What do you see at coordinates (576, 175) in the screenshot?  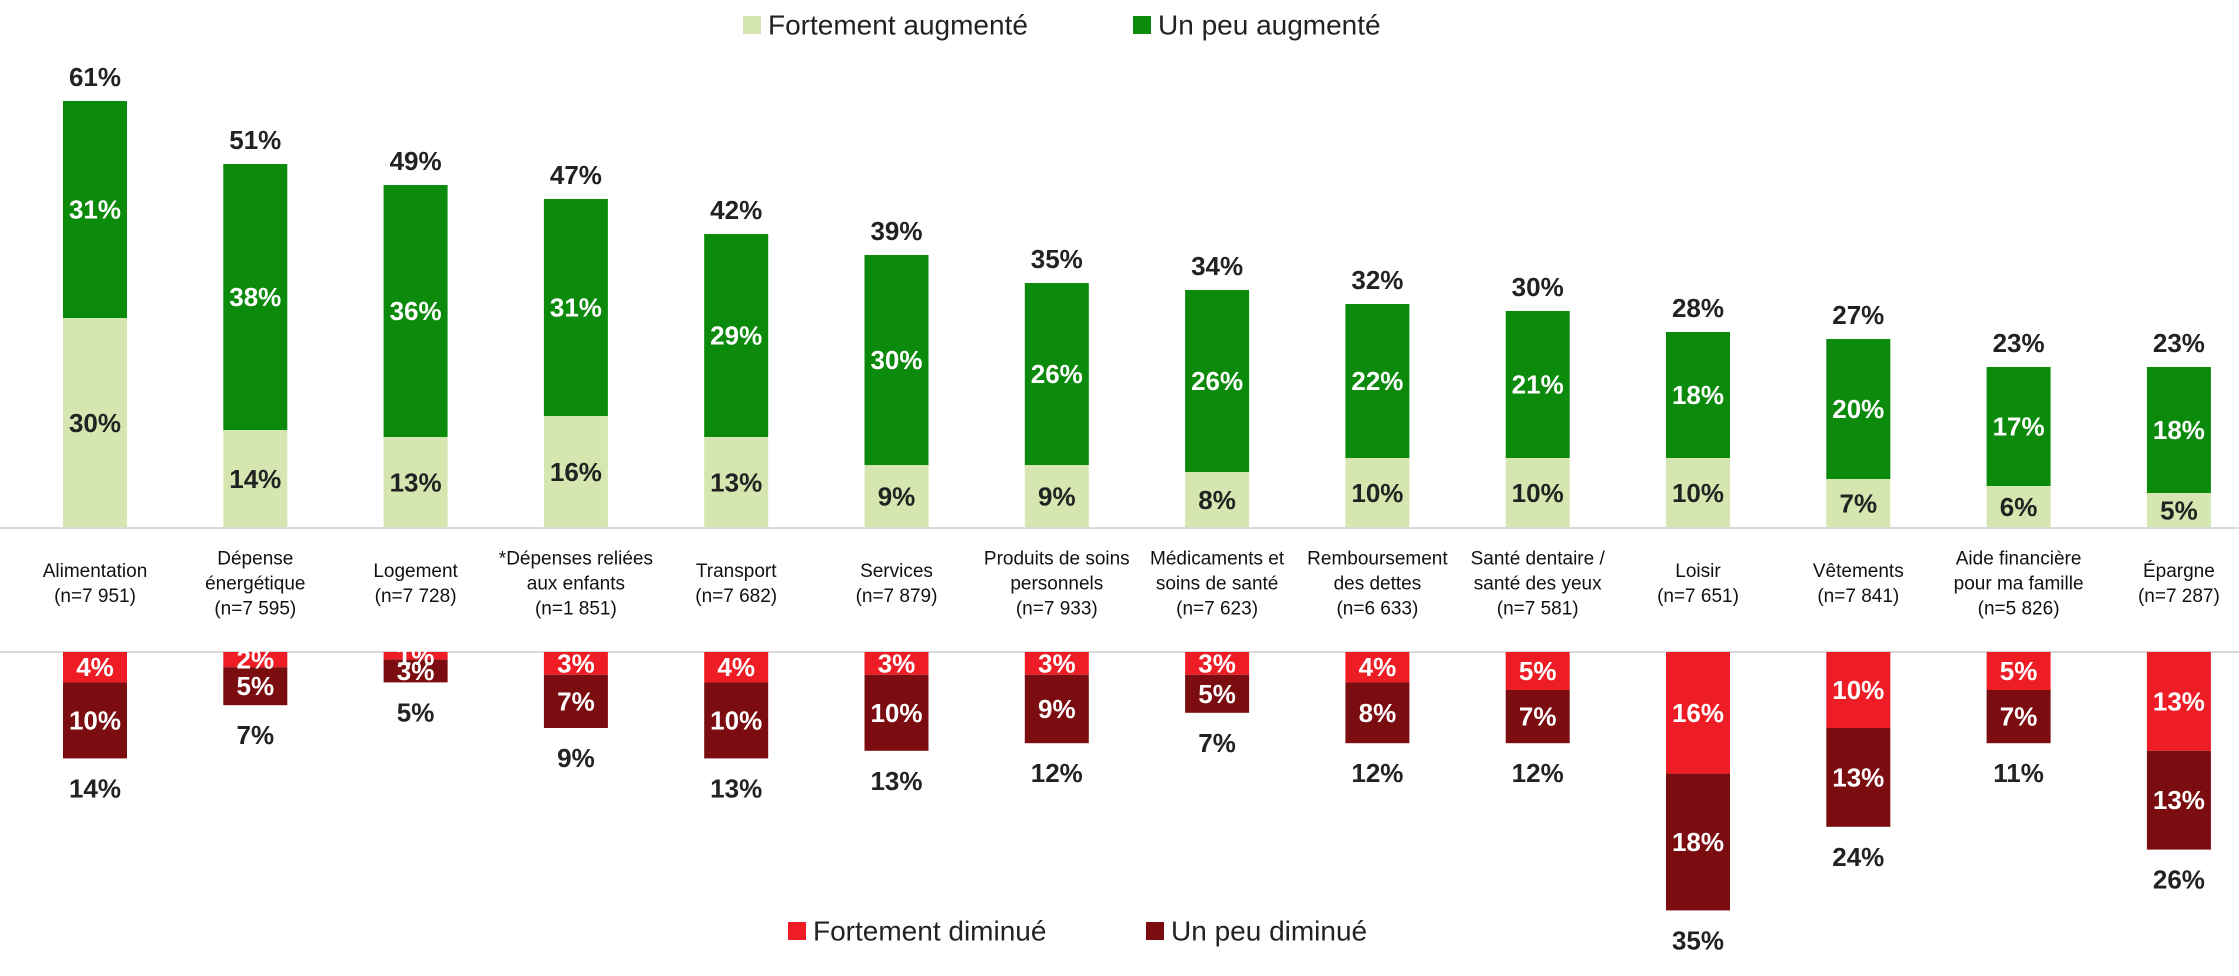 I see `total-increase-label: 47%` at bounding box center [576, 175].